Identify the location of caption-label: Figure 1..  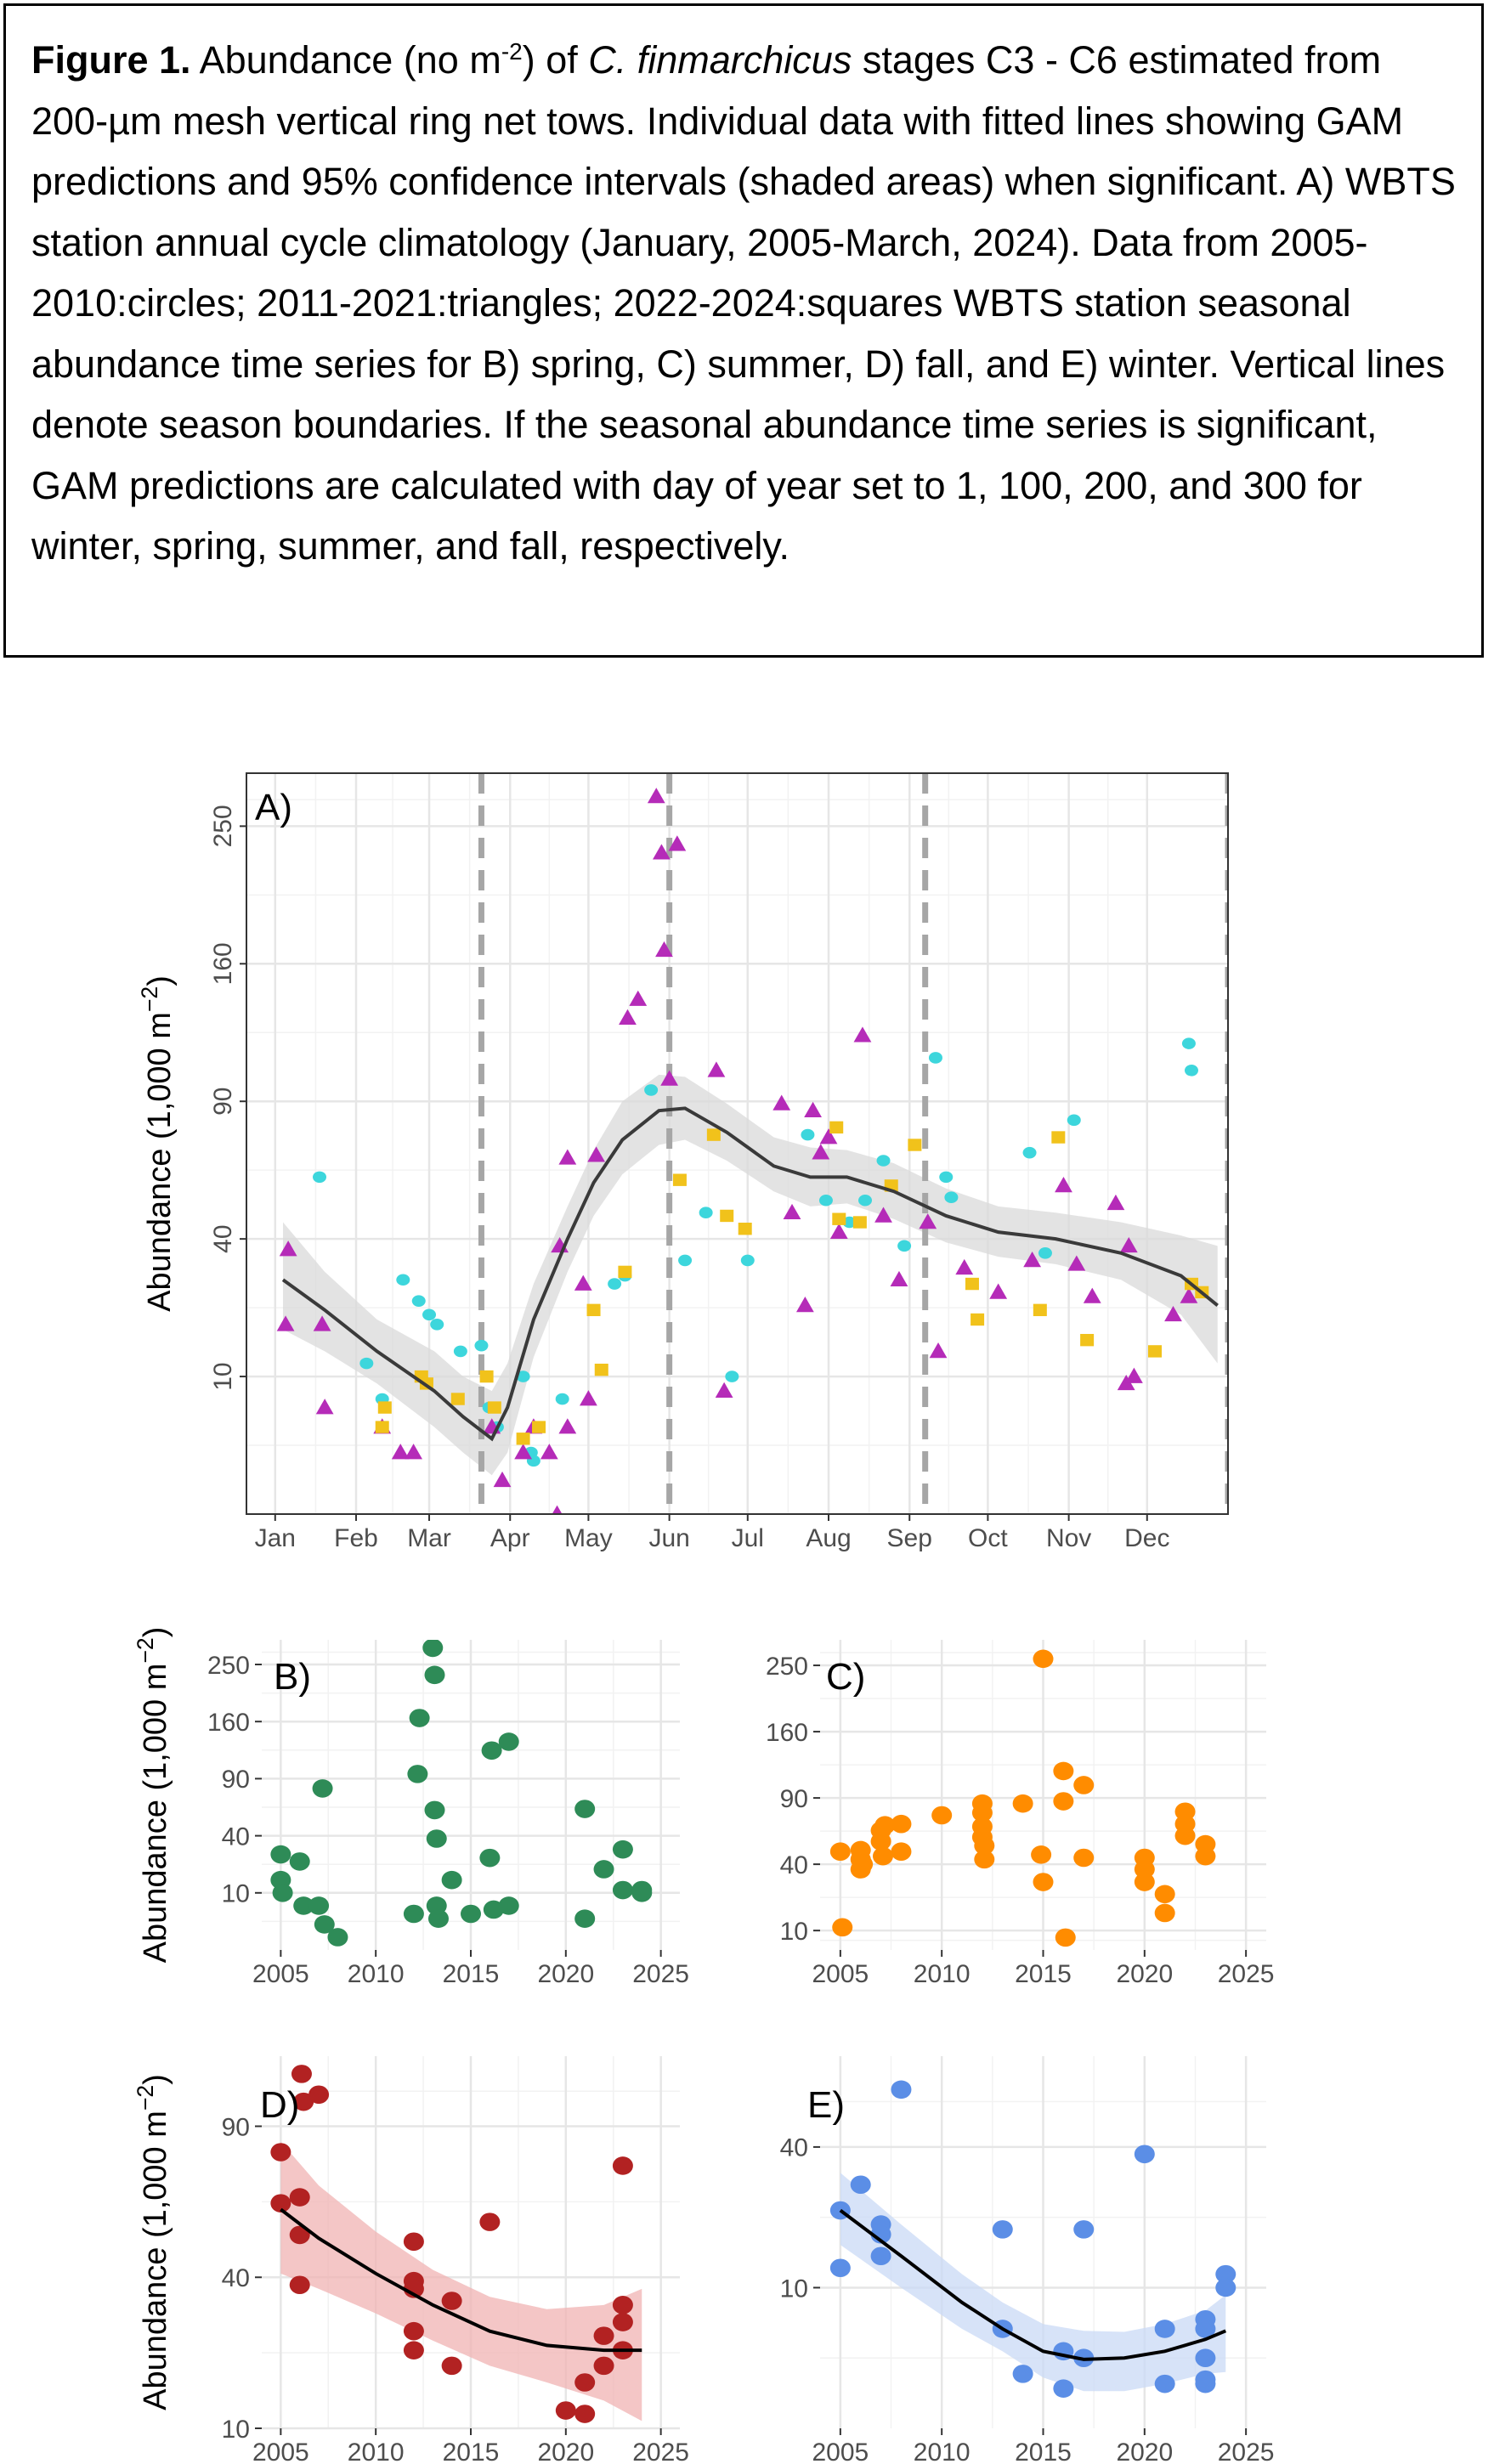
(111, 60).